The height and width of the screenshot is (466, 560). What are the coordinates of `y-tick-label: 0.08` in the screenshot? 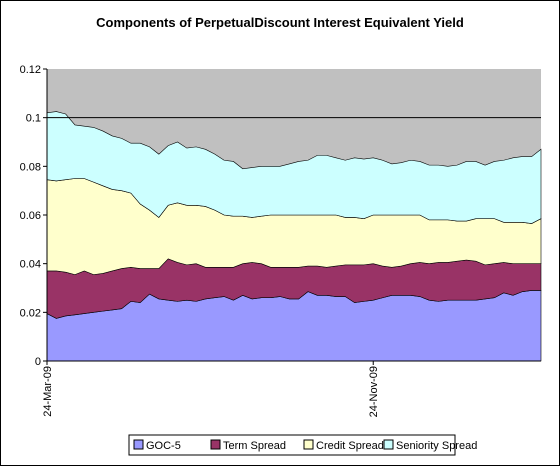 It's located at (30, 167).